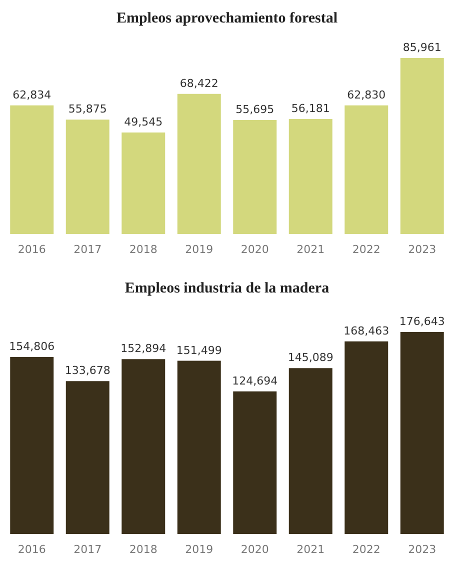  What do you see at coordinates (366, 95) in the screenshot?
I see `data-label: 62,830` at bounding box center [366, 95].